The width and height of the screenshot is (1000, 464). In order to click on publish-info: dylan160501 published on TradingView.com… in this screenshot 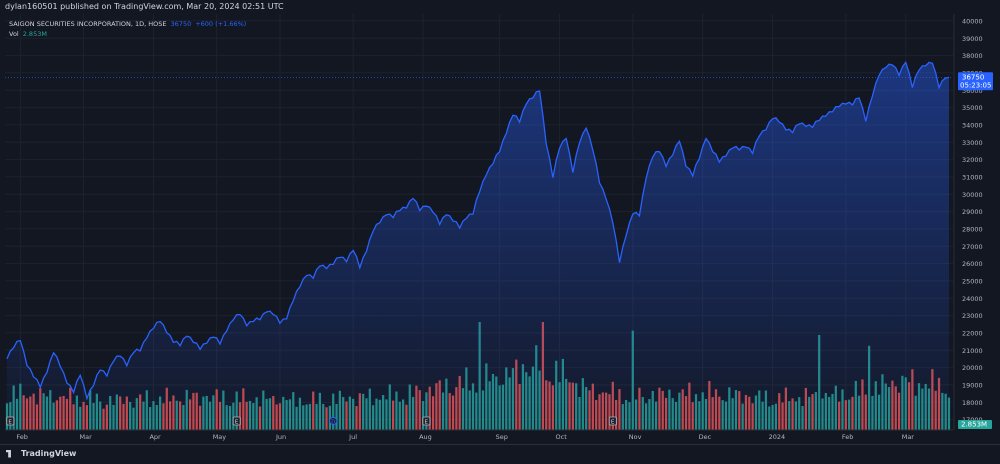, I will do `click(144, 6)`.